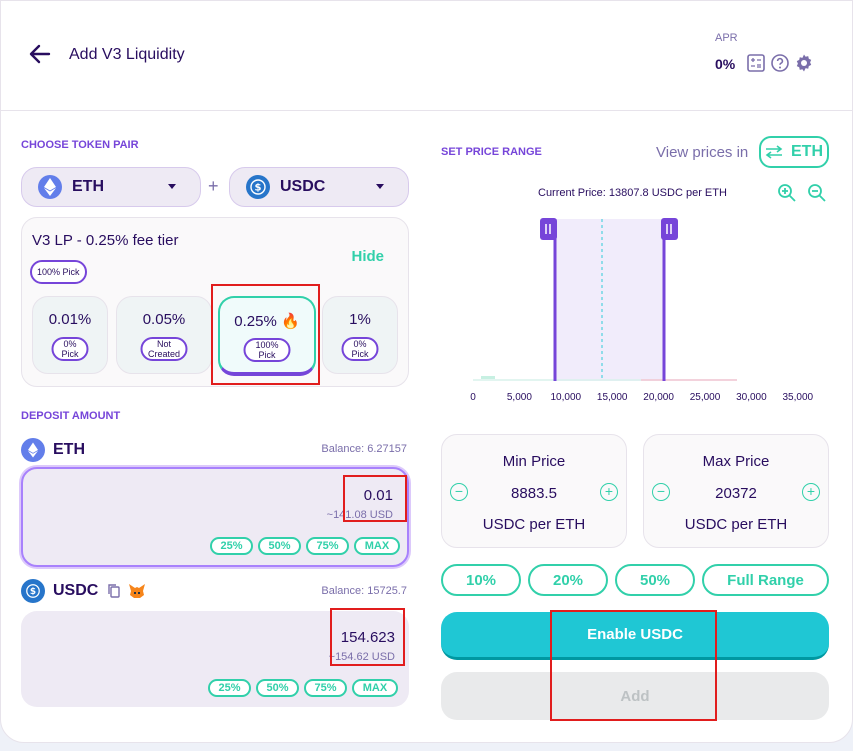  Describe the element at coordinates (127, 54) in the screenshot. I see `page-title: Add V3 Liquidity` at that location.